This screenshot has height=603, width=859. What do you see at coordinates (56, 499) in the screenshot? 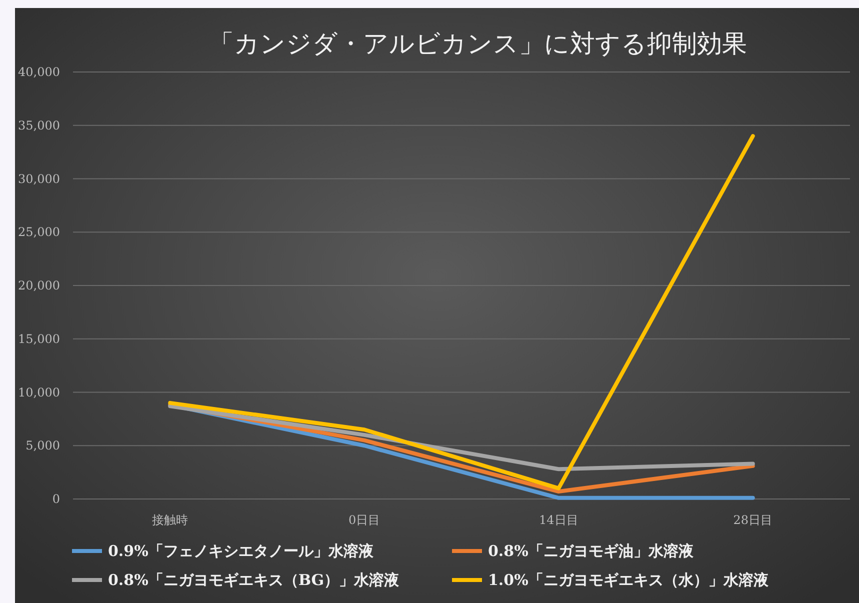
I see `y-tick-label: 0` at bounding box center [56, 499].